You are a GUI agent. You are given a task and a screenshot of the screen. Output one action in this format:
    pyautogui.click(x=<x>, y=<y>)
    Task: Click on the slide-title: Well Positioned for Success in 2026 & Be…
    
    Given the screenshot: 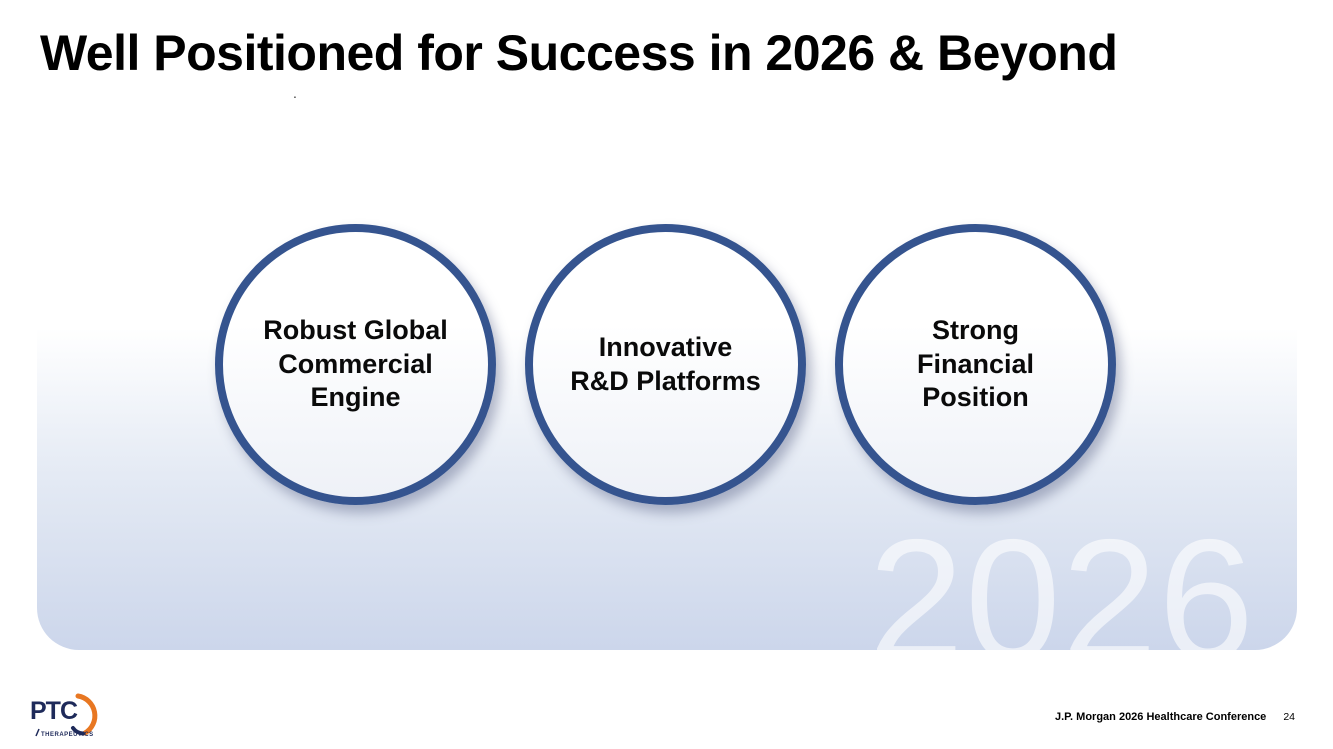 What is the action you would take?
    pyautogui.click(x=579, y=53)
    